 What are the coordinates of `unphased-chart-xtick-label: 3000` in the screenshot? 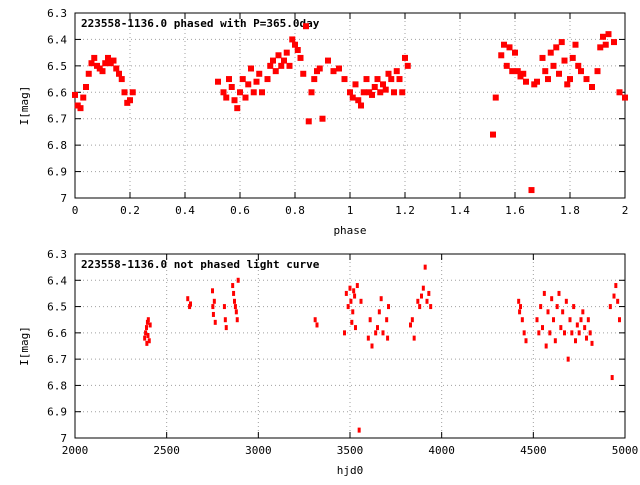 It's located at (258, 450).